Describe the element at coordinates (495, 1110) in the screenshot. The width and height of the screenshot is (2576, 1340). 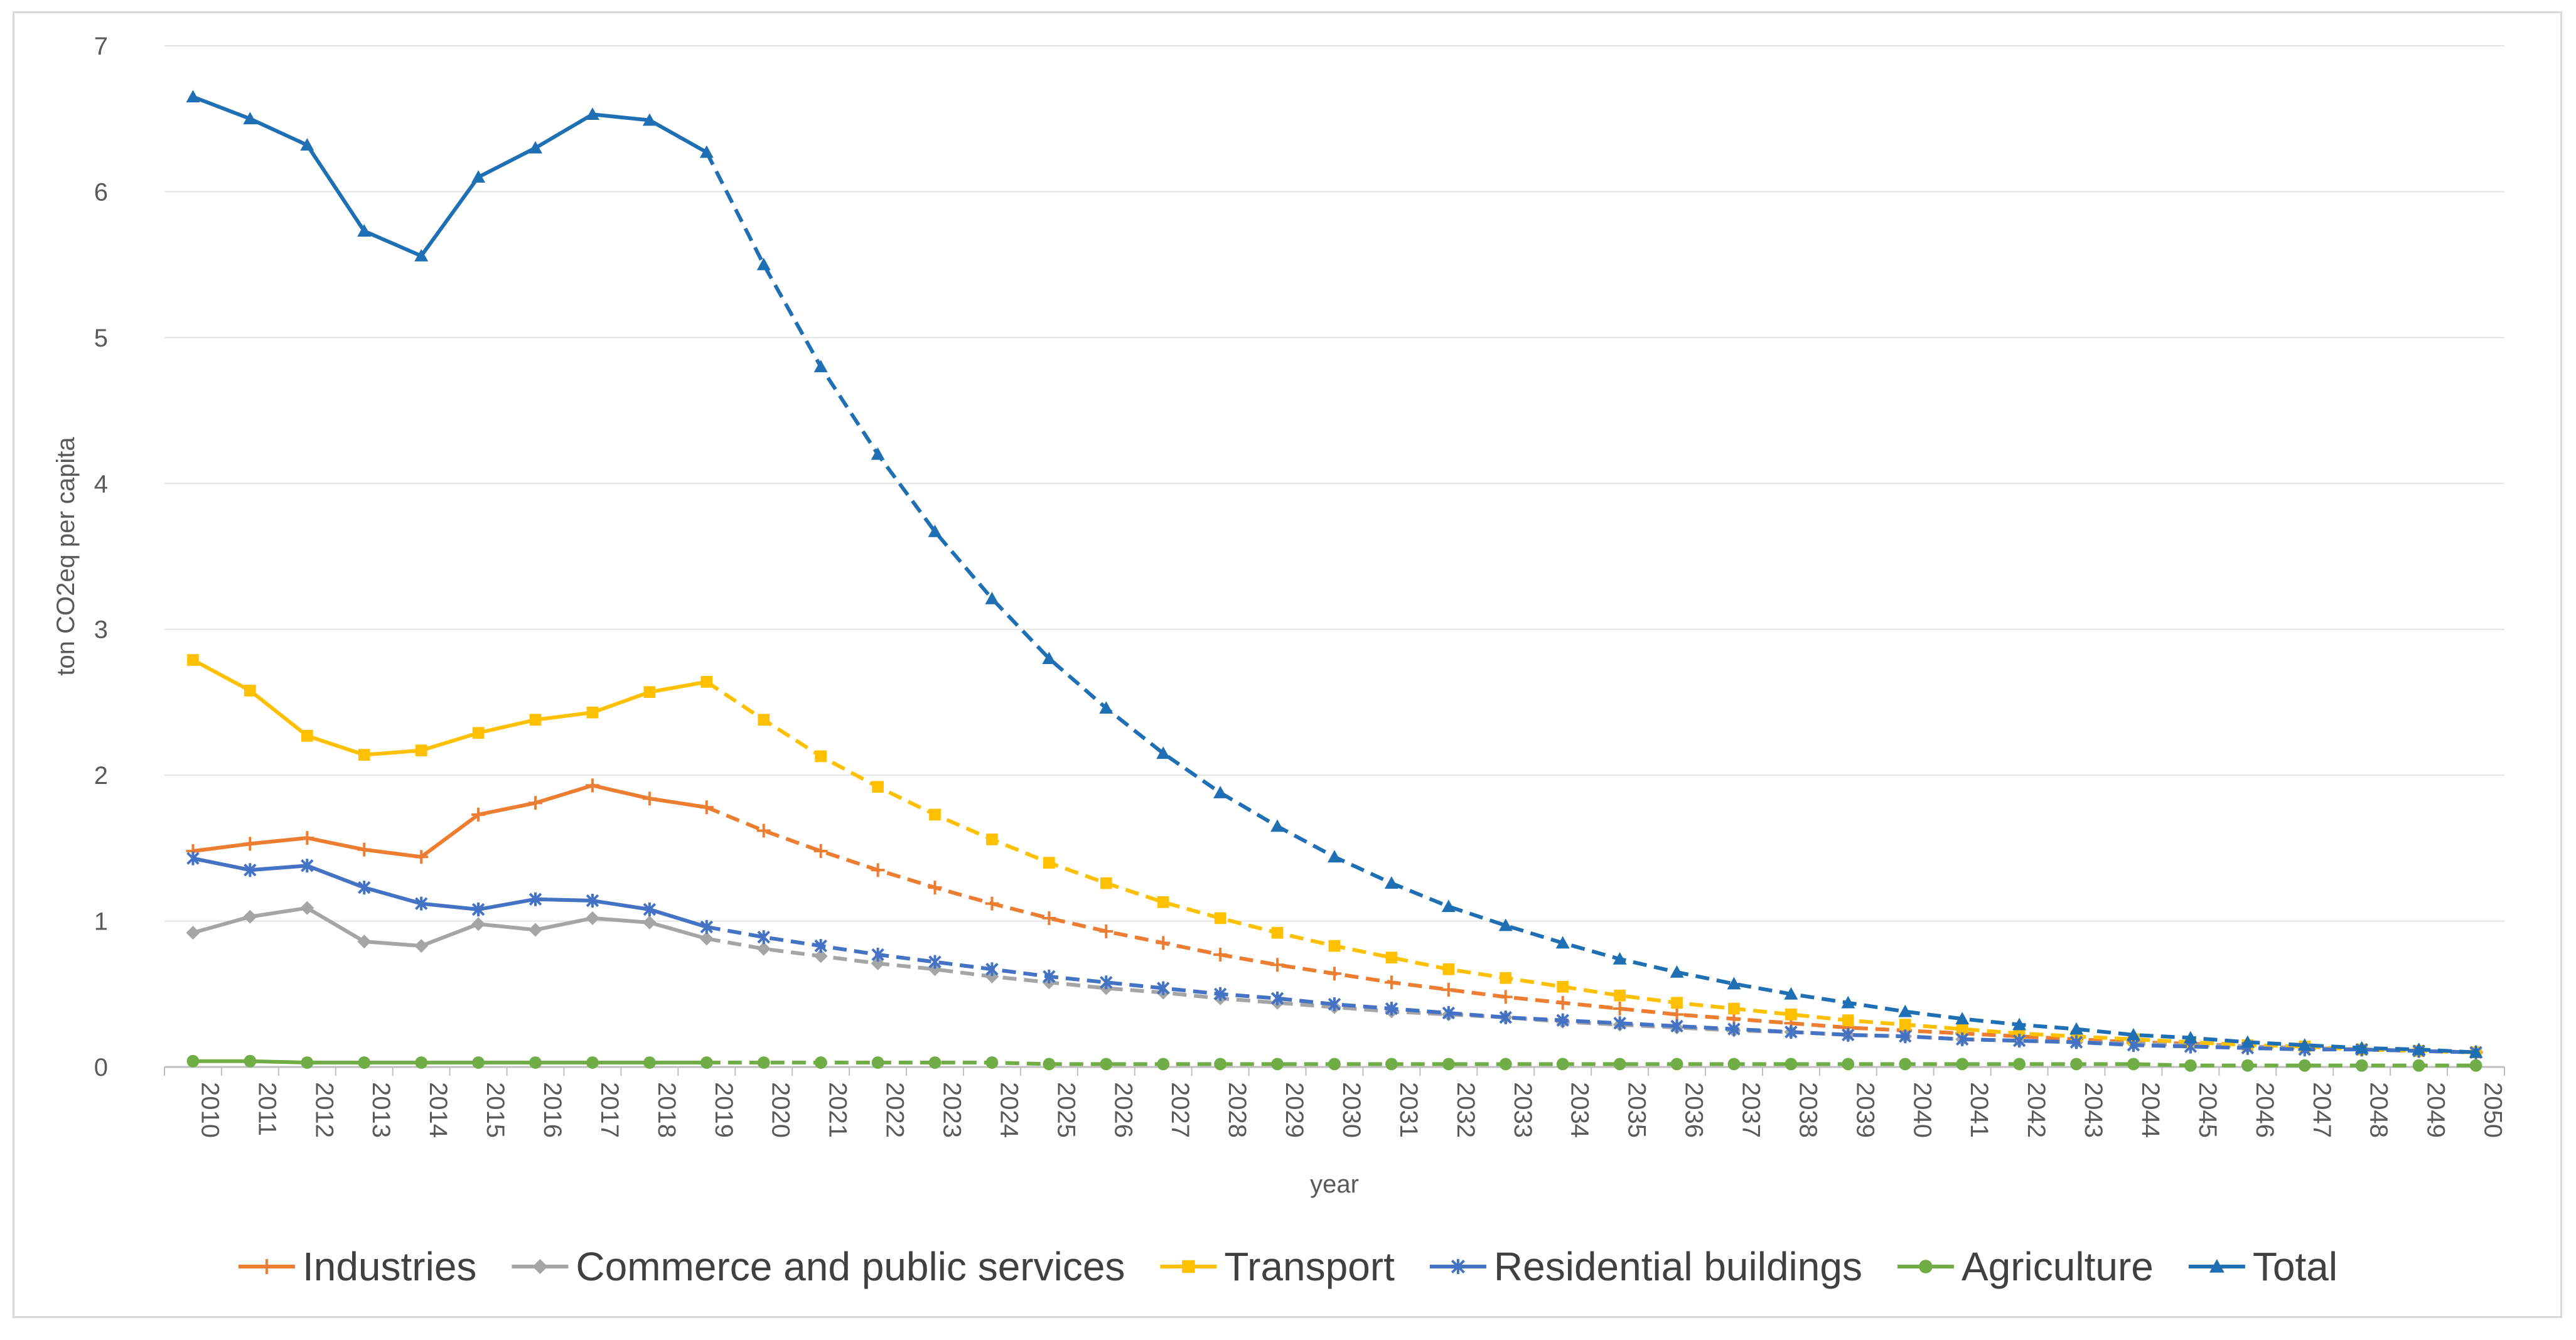
I see `x-tick-label: 2015` at that location.